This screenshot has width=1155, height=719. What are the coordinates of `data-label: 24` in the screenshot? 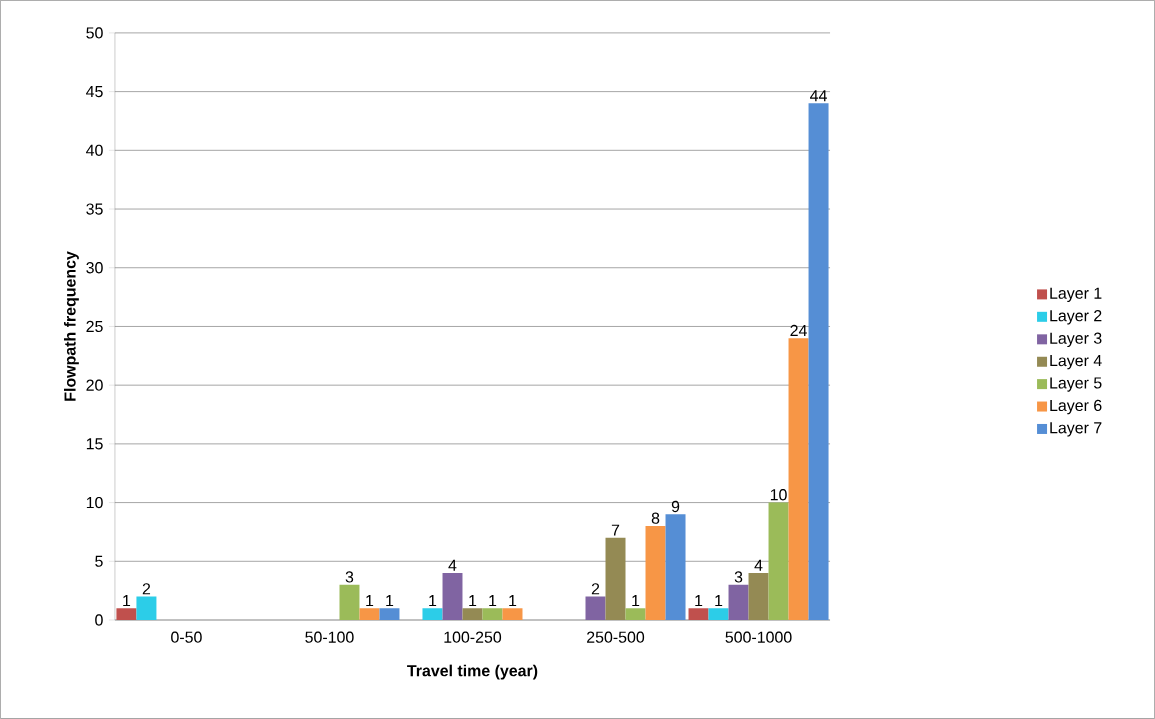 It's located at (798, 330).